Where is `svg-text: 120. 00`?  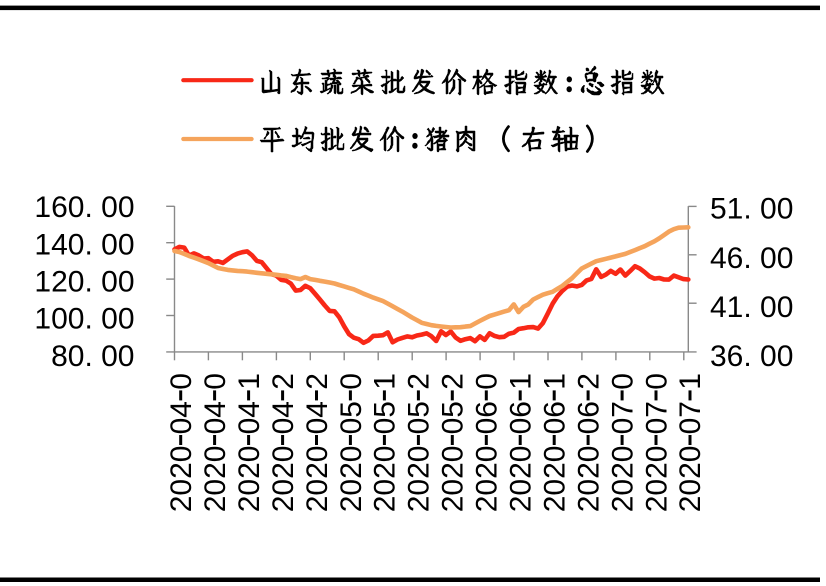 svg-text: 120. 00 is located at coordinates (84, 281).